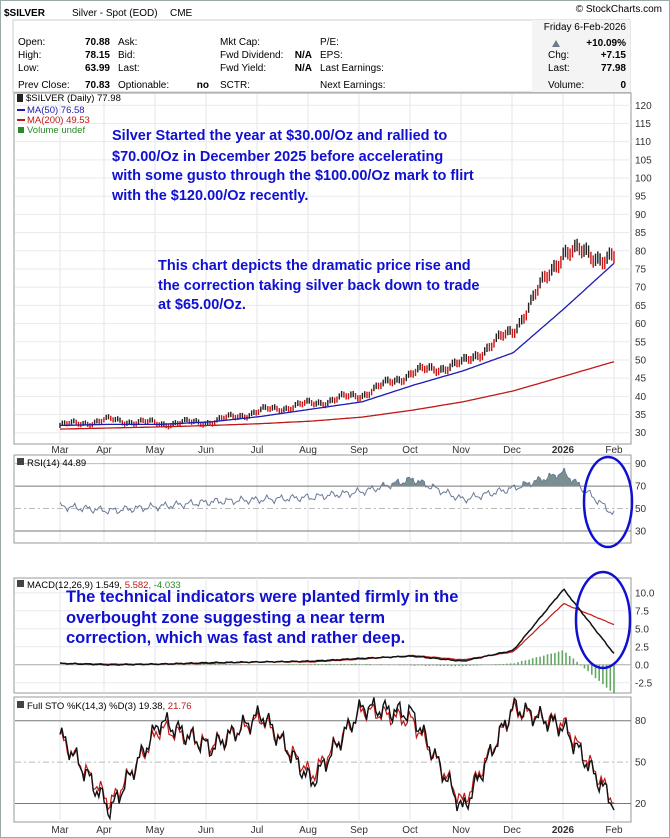 This screenshot has width=670, height=838. I want to click on rsi-legend-swatch, so click(20, 461).